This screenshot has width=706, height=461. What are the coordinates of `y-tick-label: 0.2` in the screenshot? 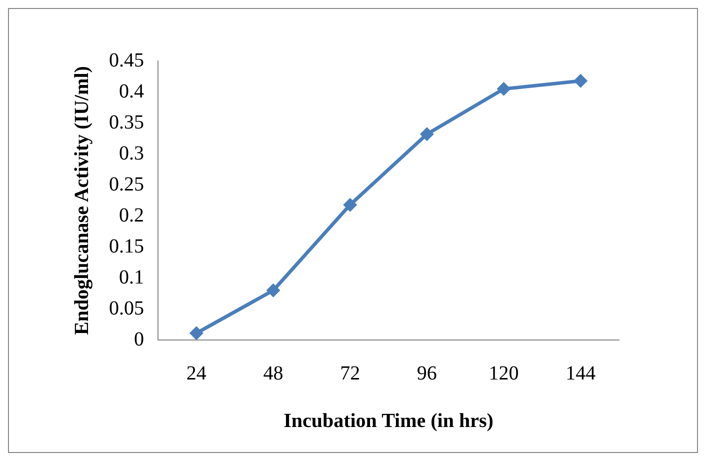 It's located at (131, 215).